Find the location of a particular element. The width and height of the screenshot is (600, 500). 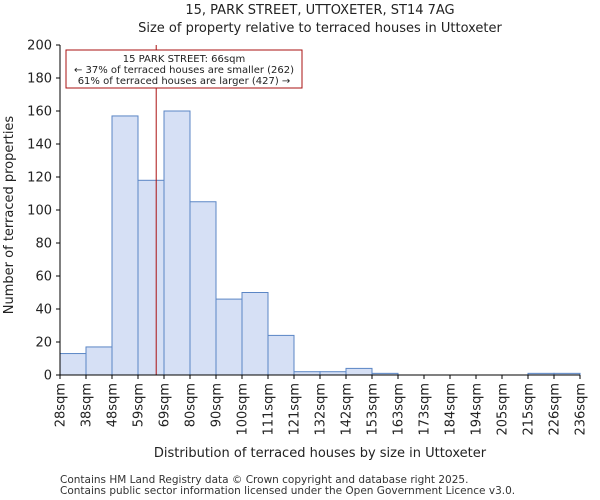

annotation-text-1: 15 PARK STREET: 66sqm is located at coordinates (184, 59).